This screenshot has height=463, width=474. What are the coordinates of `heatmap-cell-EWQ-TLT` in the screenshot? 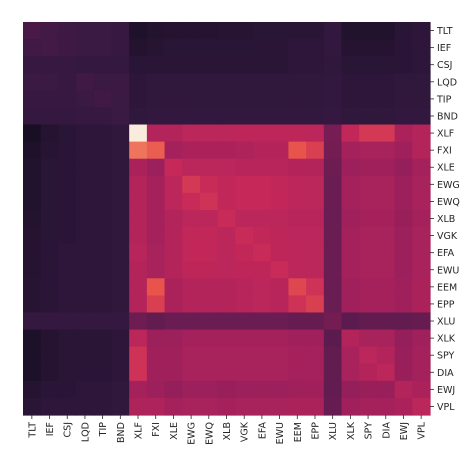 It's located at (32, 201).